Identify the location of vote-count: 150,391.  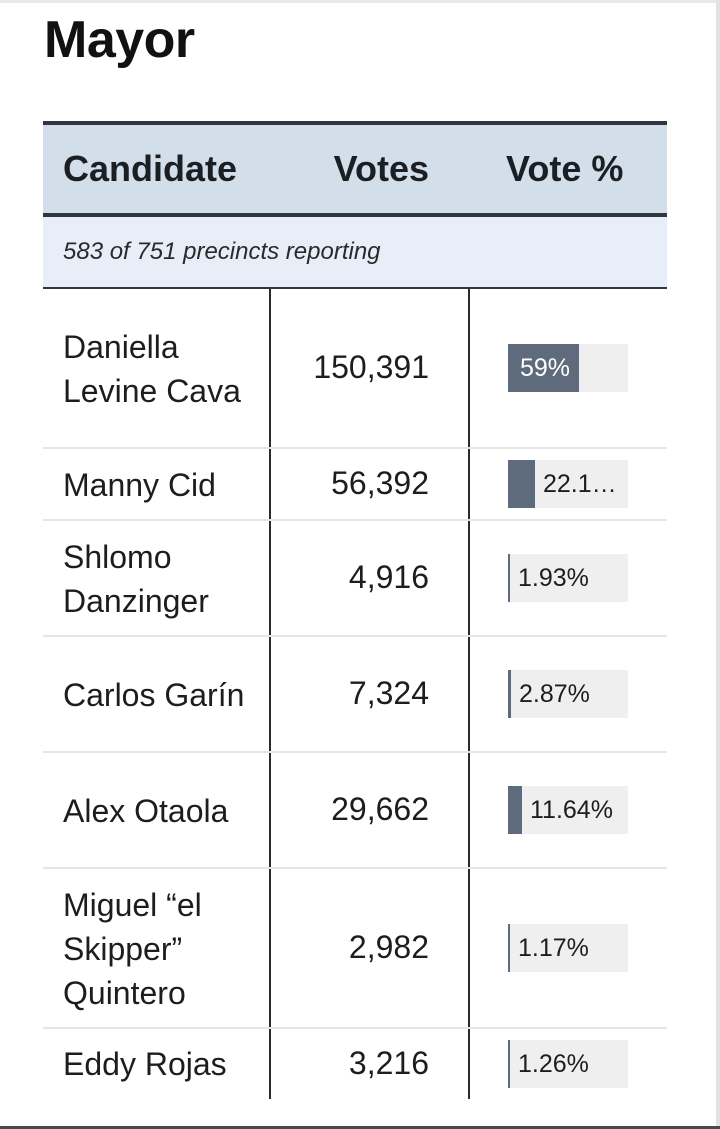
(371, 367).